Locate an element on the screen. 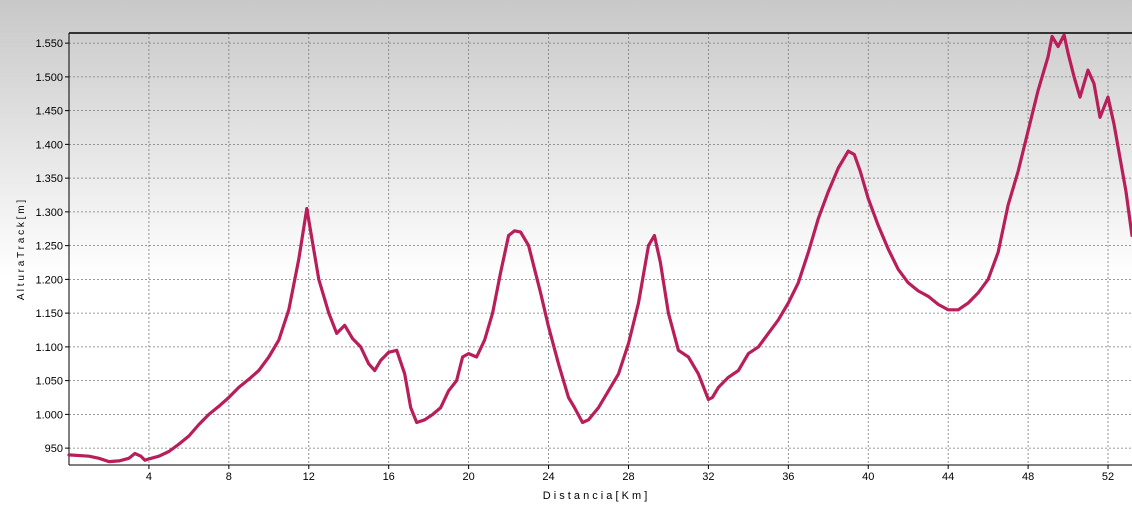 This screenshot has height=509, width=1132. y-tick-label: 1.000 is located at coordinates (49, 415).